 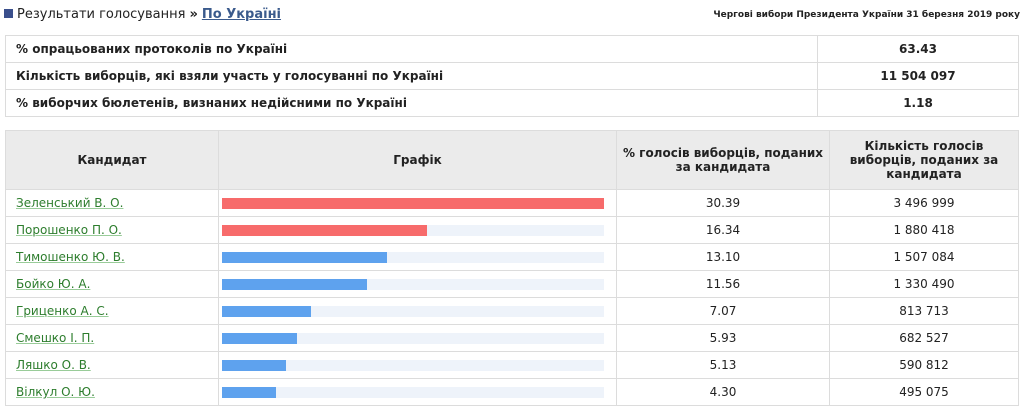 I want to click on percent-cell: 7.07, so click(x=723, y=311).